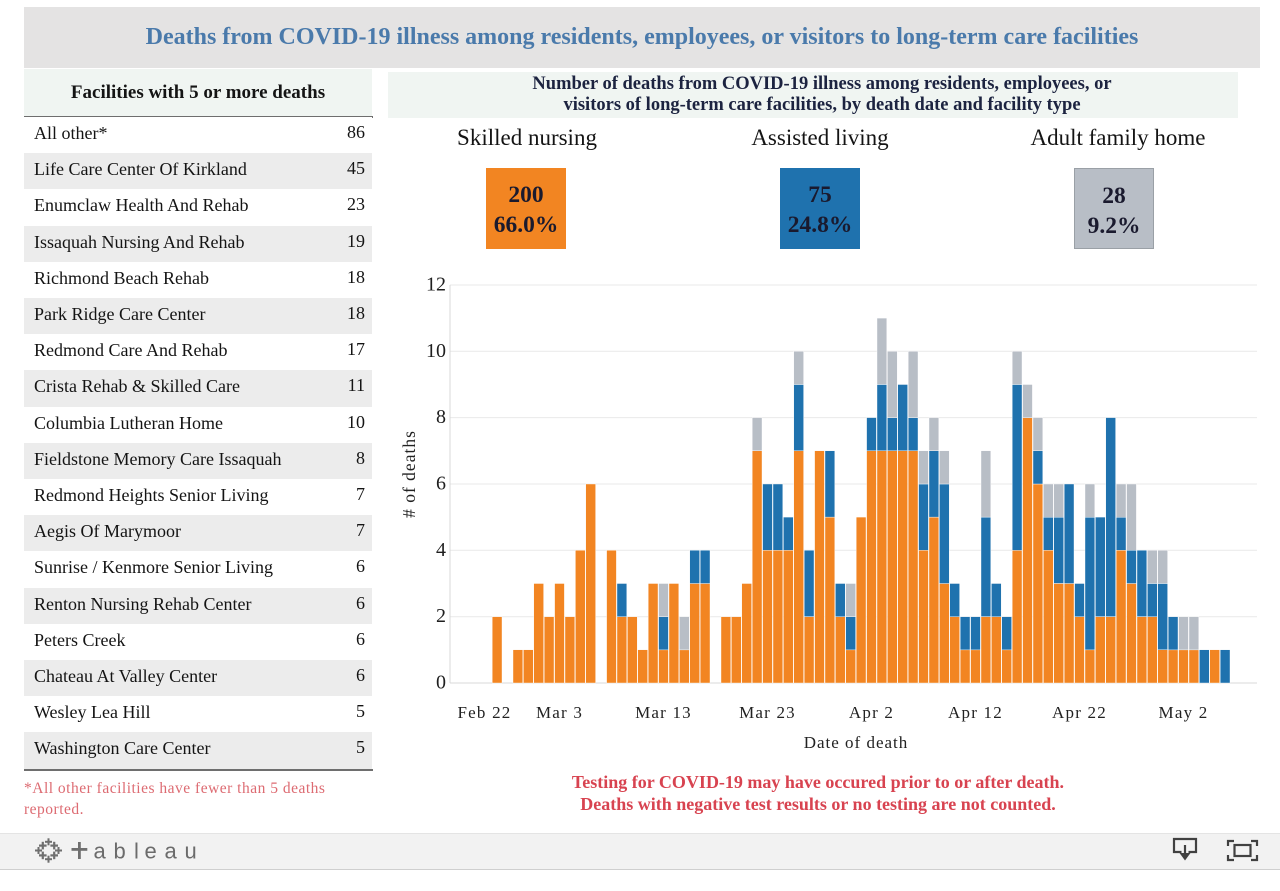 The width and height of the screenshot is (1280, 891). What do you see at coordinates (871, 712) in the screenshot?
I see `svg-text: Apr 2` at bounding box center [871, 712].